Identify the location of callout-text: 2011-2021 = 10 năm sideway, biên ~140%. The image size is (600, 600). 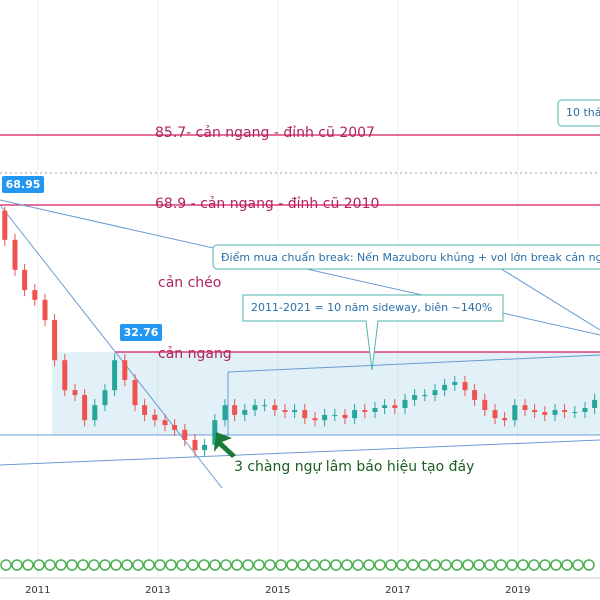
(371, 307).